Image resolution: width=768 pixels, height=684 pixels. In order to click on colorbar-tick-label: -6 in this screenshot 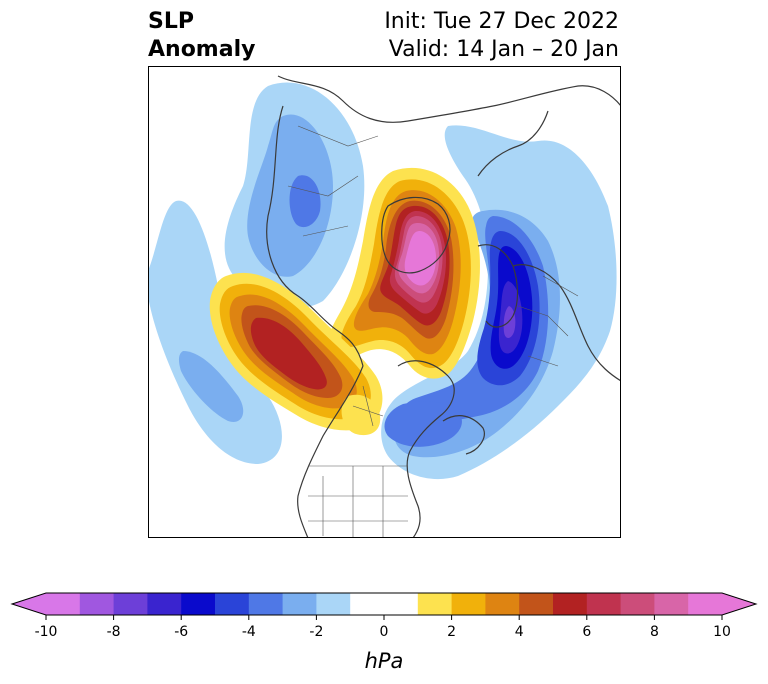, I will do `click(181, 632)`.